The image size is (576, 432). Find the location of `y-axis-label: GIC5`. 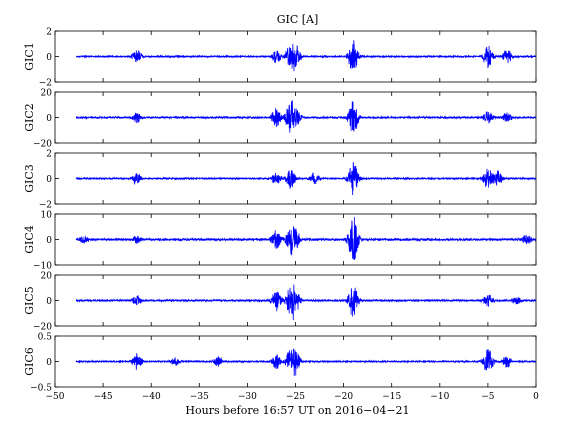

y-axis-label: GIC5 is located at coordinates (29, 300).